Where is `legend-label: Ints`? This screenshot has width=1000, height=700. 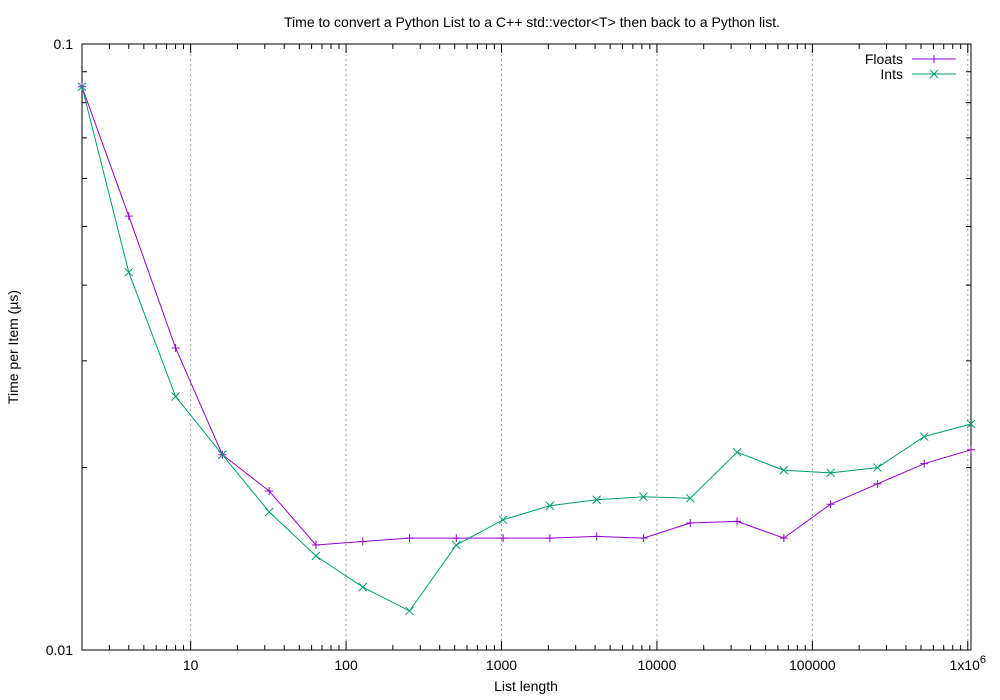
legend-label: Ints is located at coordinates (891, 74).